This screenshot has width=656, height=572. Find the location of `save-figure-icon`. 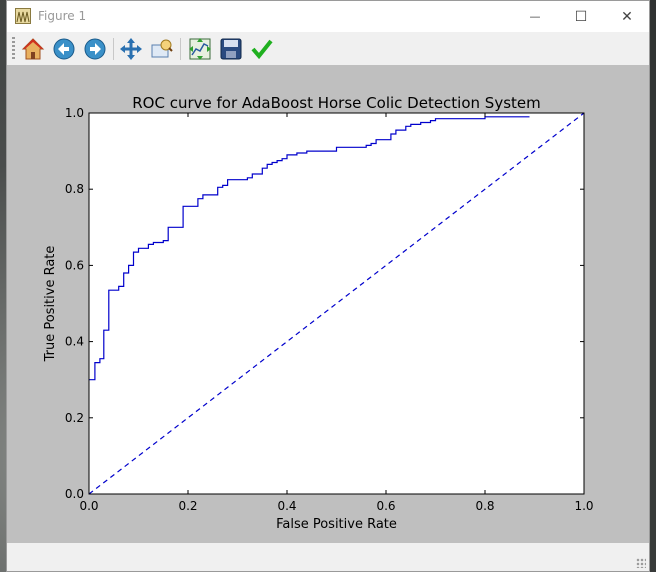

save-figure-icon is located at coordinates (231, 49).